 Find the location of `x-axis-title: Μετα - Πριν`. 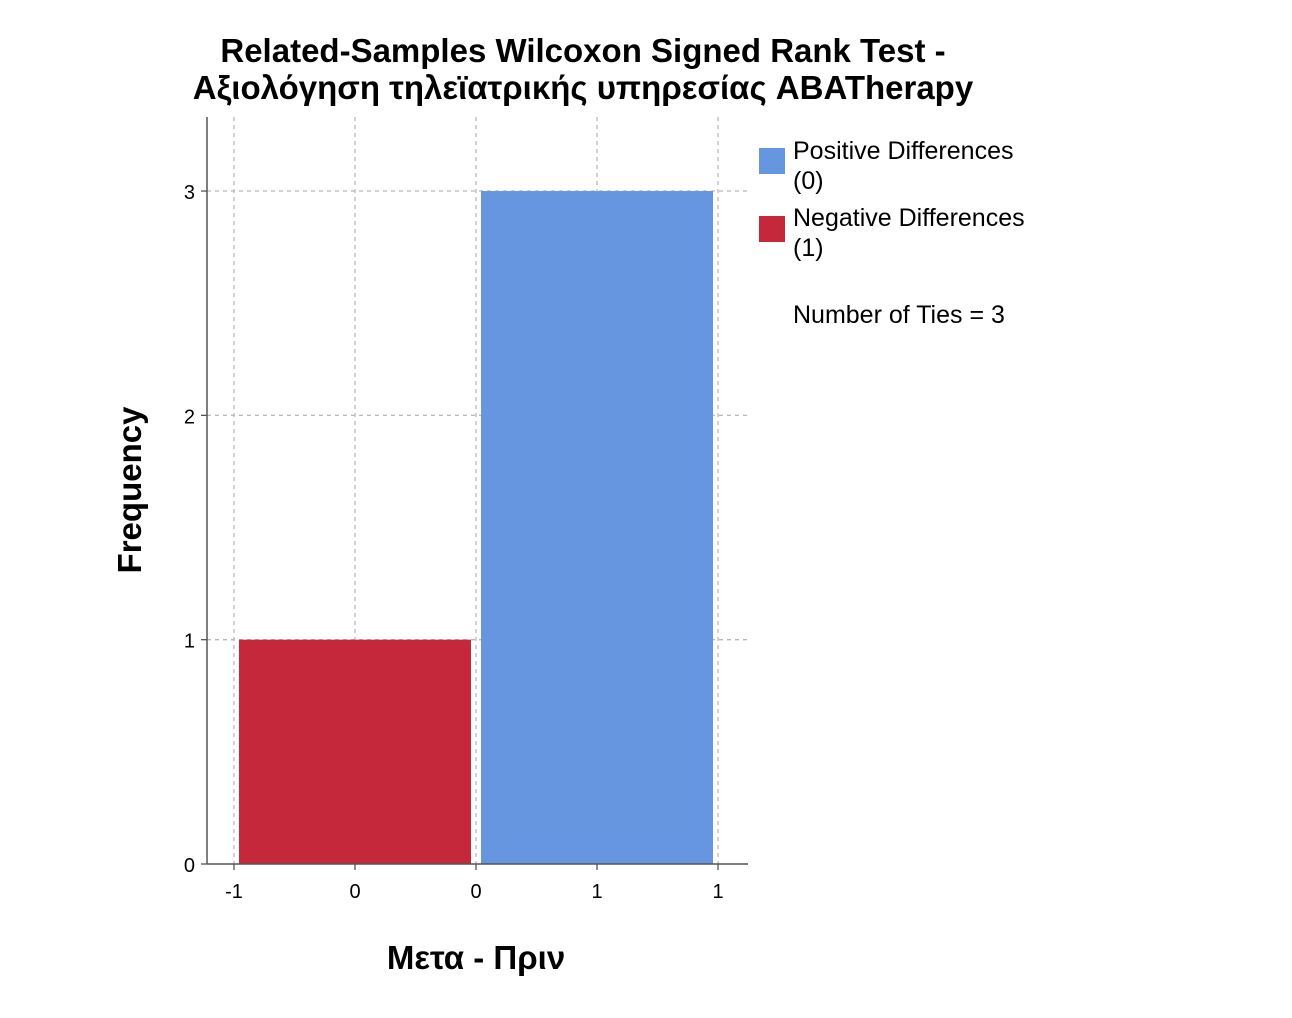

x-axis-title: Μετα - Πριν is located at coordinates (476, 957).